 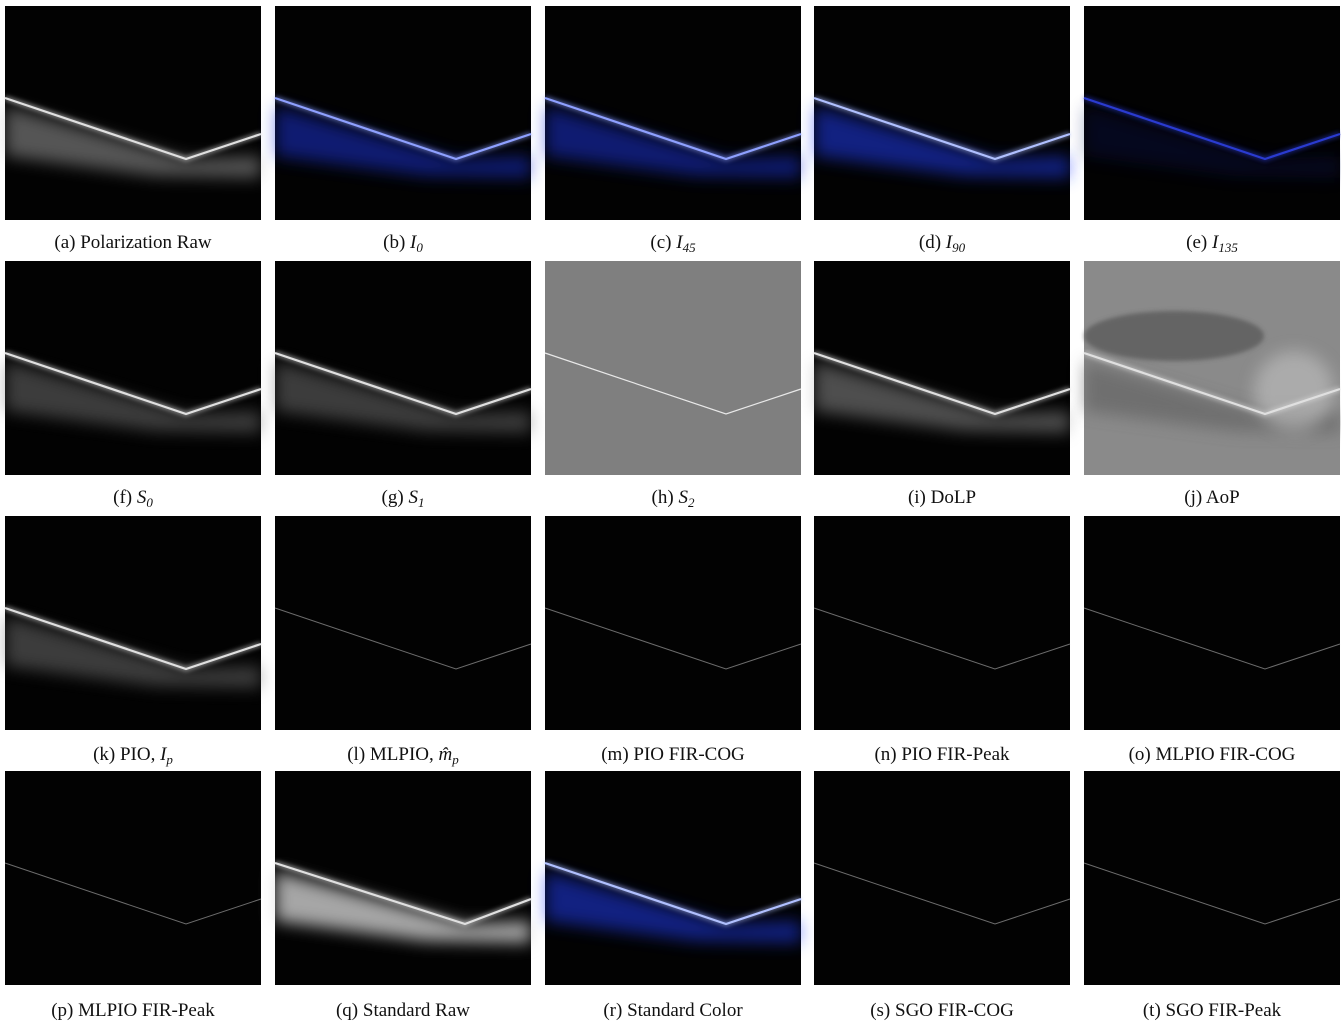 What do you see at coordinates (403, 1011) in the screenshot?
I see `caption: (q) Standard Raw` at bounding box center [403, 1011].